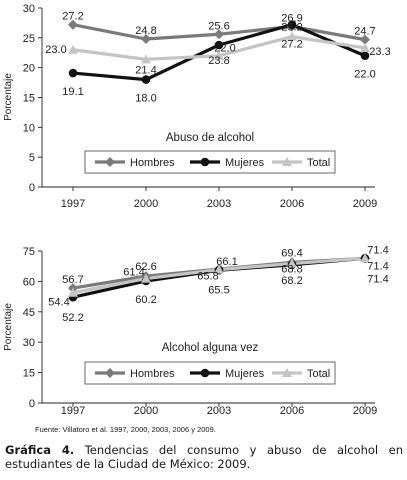 The width and height of the screenshot is (407, 480). I want to click on y-tick-label: 75, so click(29, 252).